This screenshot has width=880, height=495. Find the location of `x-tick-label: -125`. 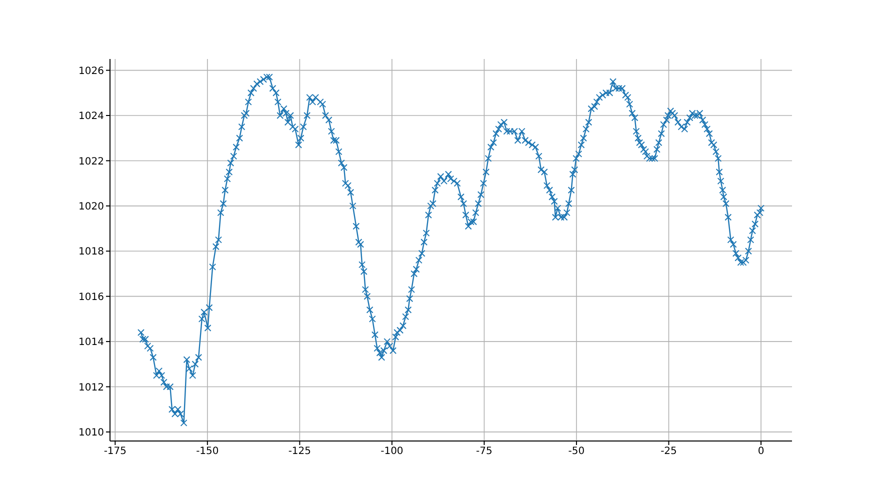

x-tick-label: -125 is located at coordinates (300, 452).